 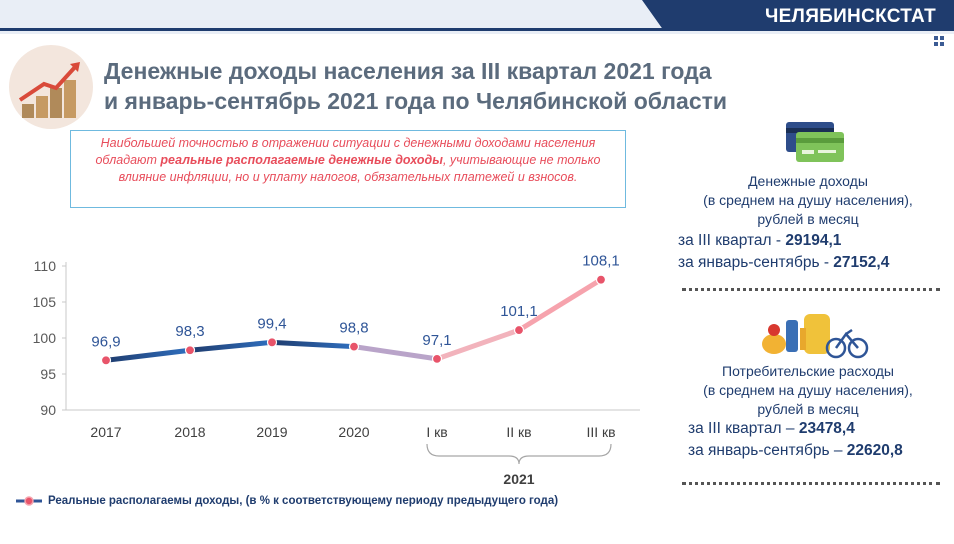 I want to click on x-tick-label: II кв, so click(x=518, y=432).